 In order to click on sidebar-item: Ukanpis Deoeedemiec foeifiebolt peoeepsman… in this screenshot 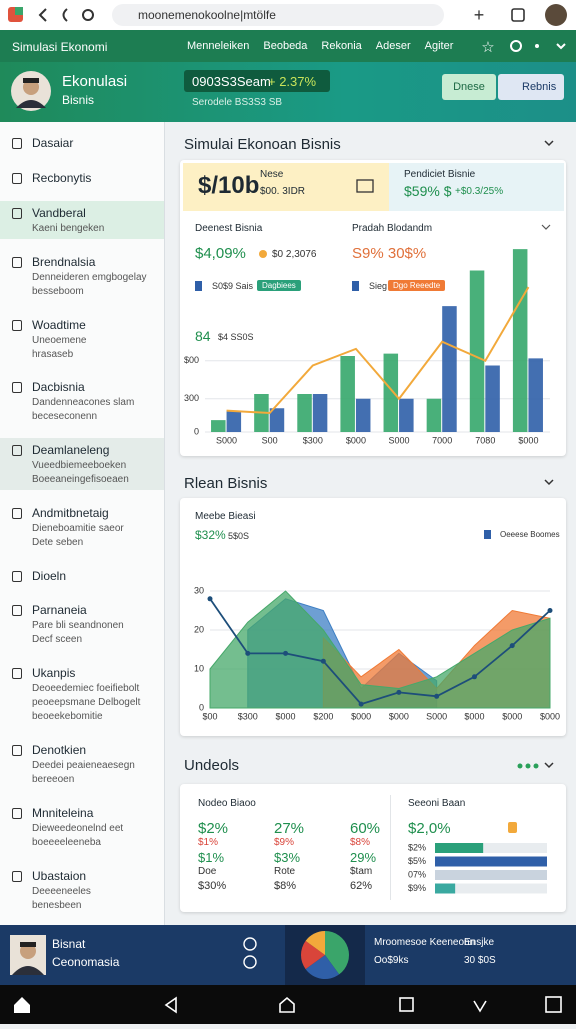, I will do `click(82, 694)`.